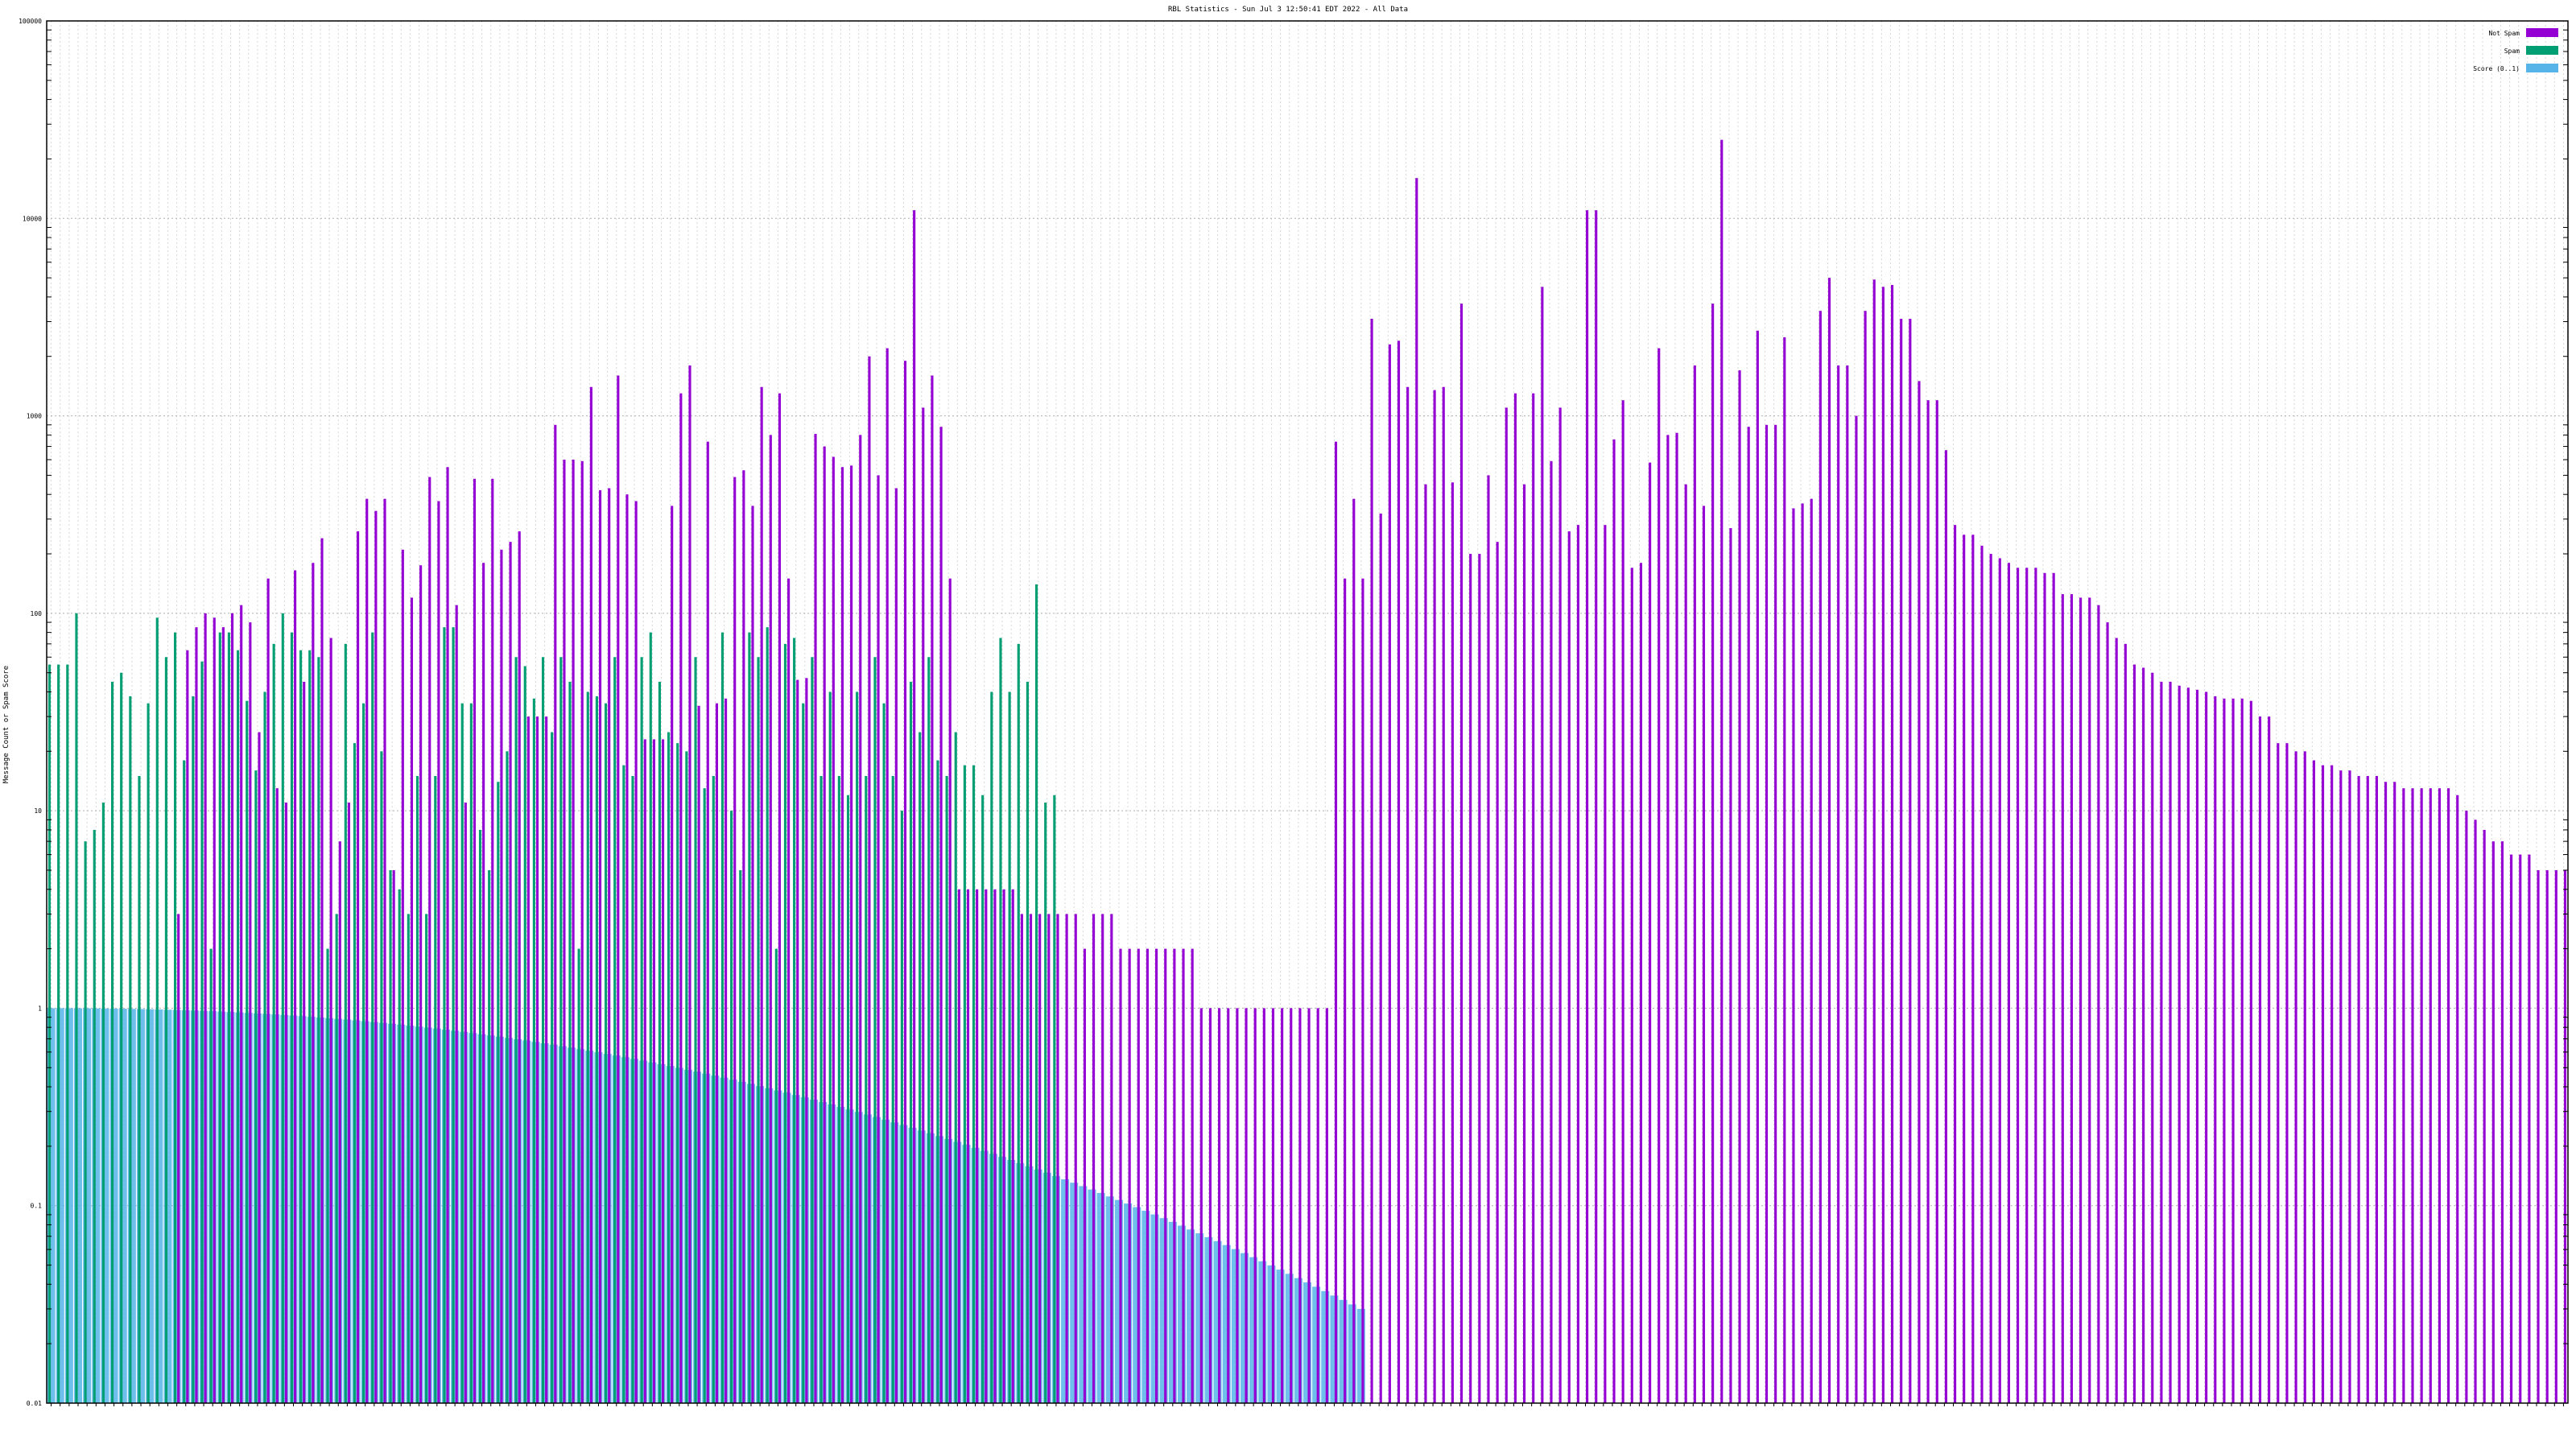 This screenshot has height=1449, width=2576. What do you see at coordinates (30, 21) in the screenshot?
I see `y-tick-label: 100000` at bounding box center [30, 21].